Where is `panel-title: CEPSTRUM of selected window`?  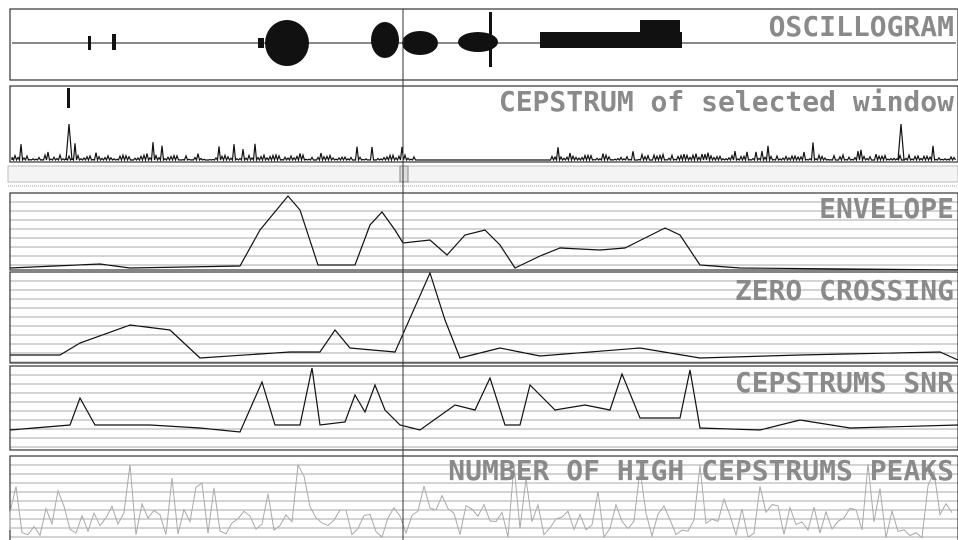
panel-title: CEPSTRUM of selected window is located at coordinates (726, 101).